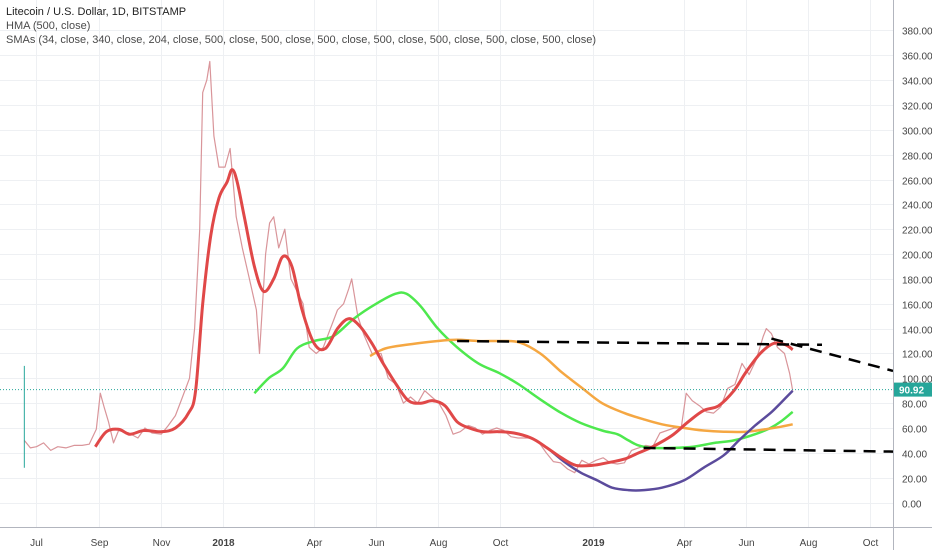  I want to click on y-tick-label: 300.00, so click(917, 132).